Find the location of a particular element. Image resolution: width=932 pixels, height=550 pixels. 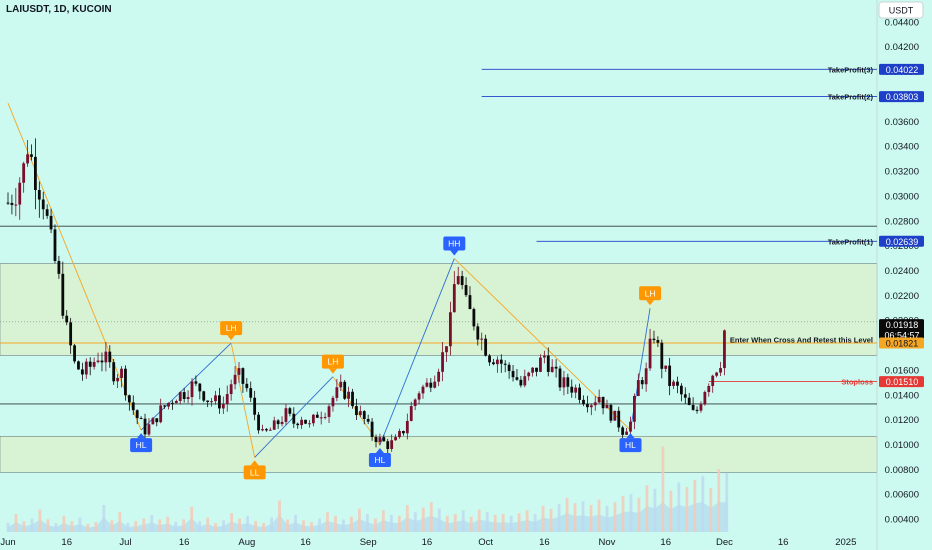

y-tick-label: 0.02400 is located at coordinates (902, 271).